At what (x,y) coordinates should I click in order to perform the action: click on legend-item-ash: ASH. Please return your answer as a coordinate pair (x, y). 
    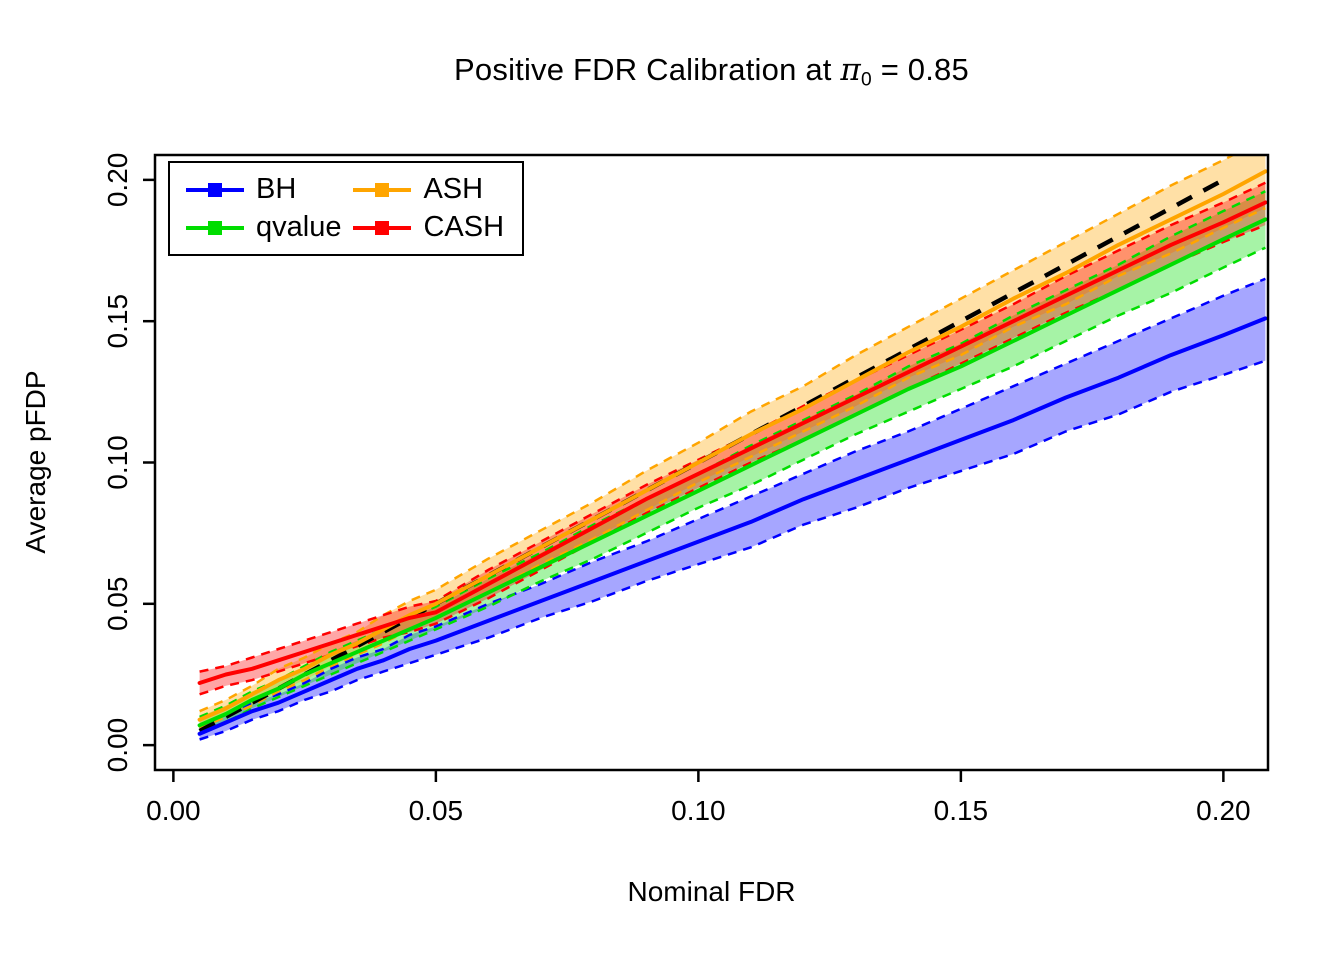
    Looking at the image, I should click on (428, 189).